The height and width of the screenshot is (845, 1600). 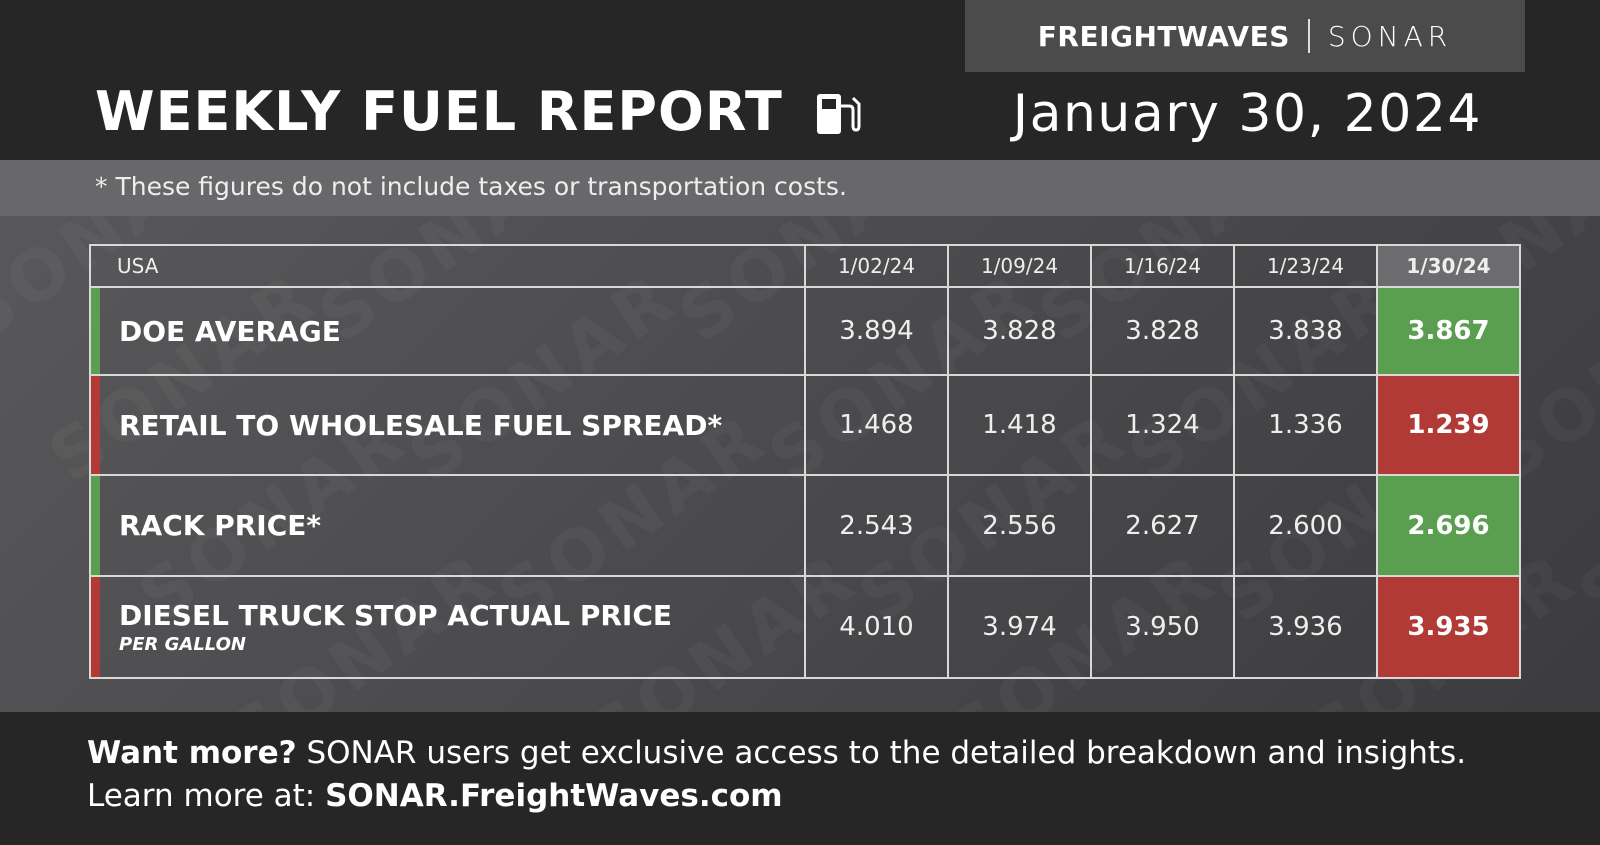 What do you see at coordinates (1305, 266) in the screenshot?
I see `column-header: 1/23/24` at bounding box center [1305, 266].